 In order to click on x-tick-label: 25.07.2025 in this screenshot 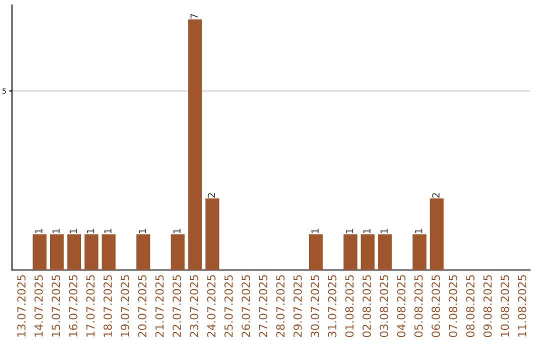, I will do `click(228, 306)`.